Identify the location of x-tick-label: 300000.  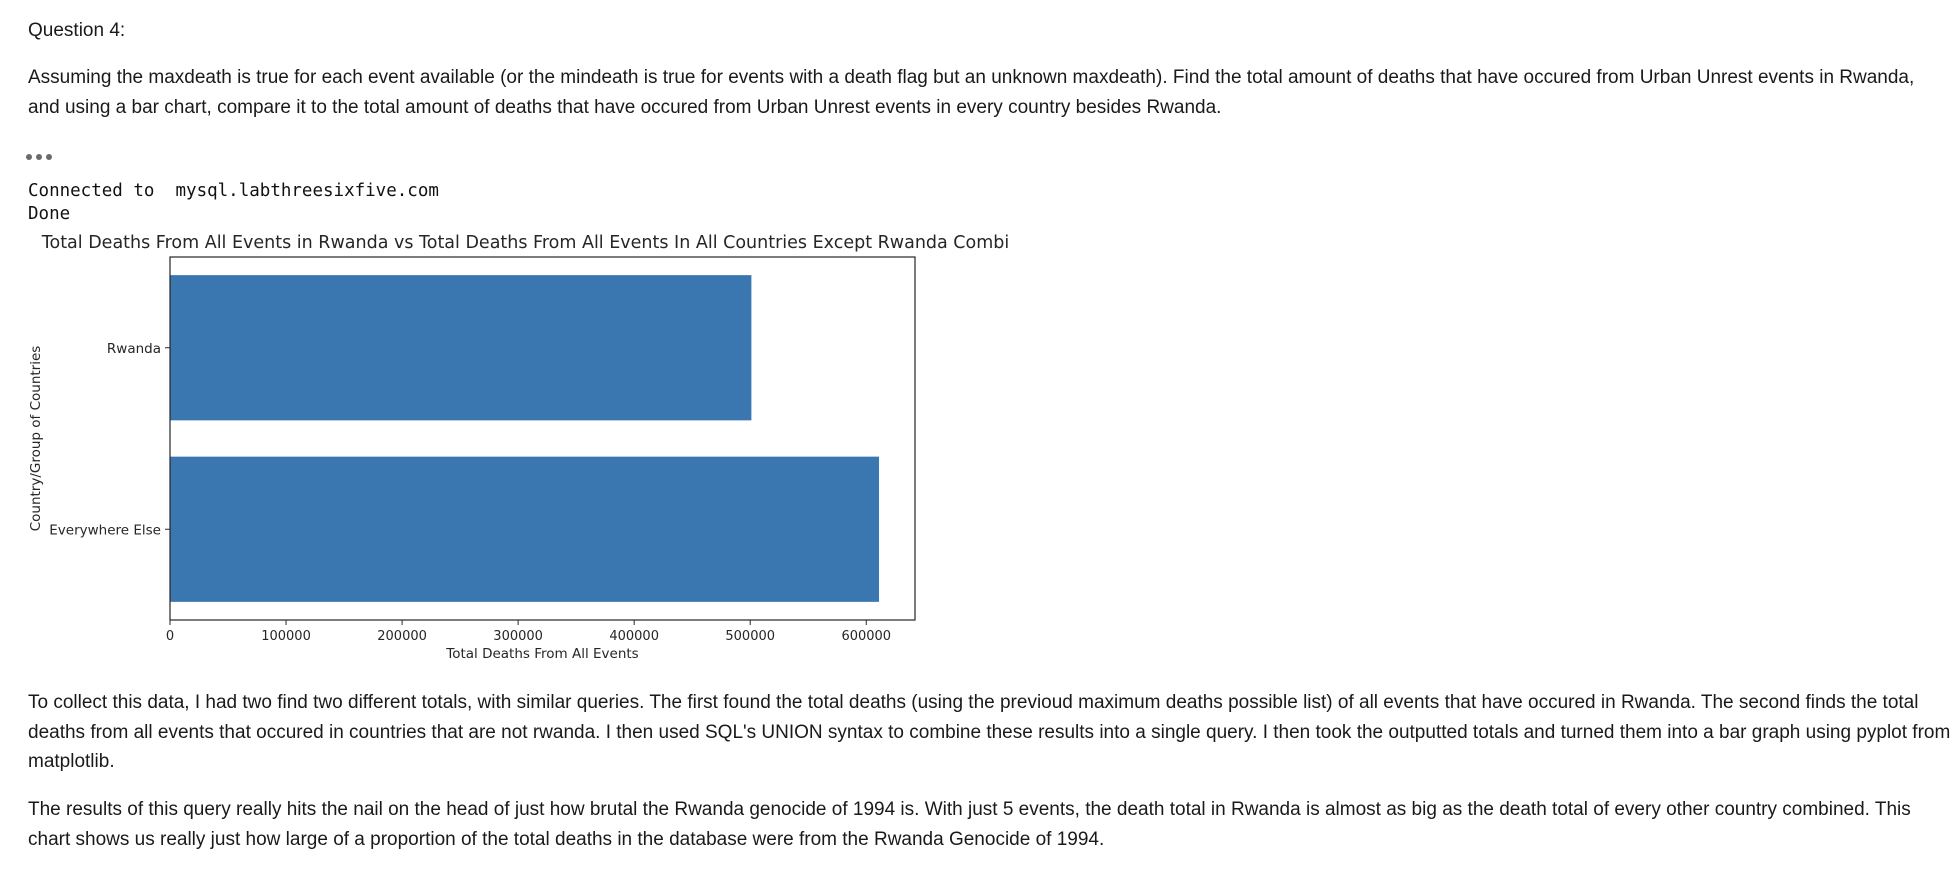
(518, 636).